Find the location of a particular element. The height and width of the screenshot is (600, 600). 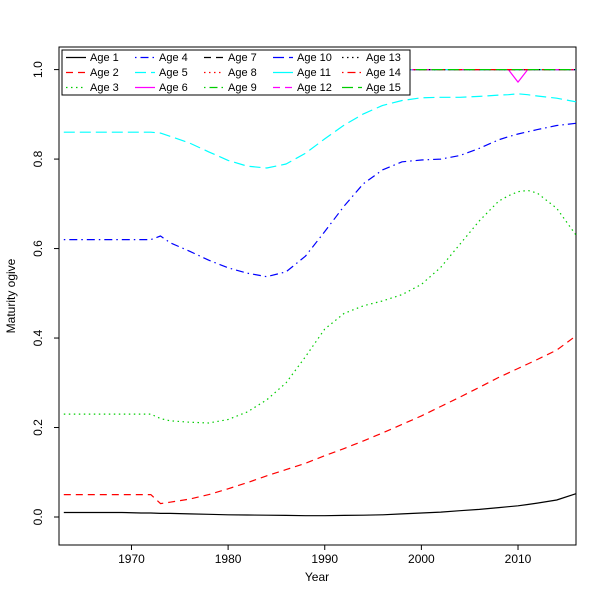

legend-item-age-9: Age 9 is located at coordinates (230, 88).